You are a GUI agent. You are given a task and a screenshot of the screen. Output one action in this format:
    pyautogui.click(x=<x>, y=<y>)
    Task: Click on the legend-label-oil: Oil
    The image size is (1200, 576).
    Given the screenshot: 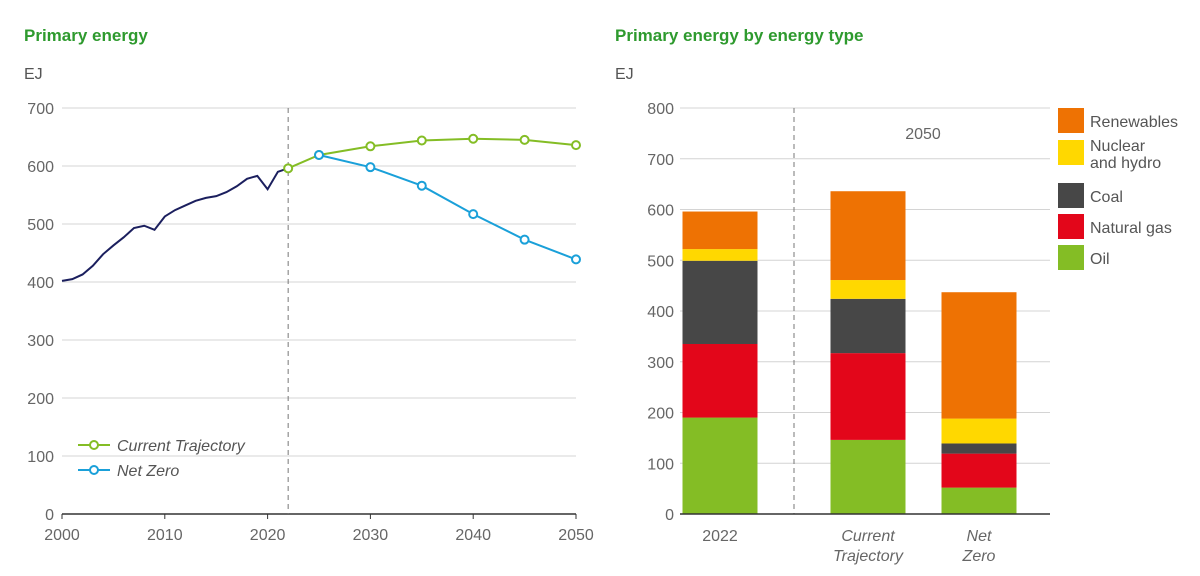 What is the action you would take?
    pyautogui.click(x=1100, y=259)
    